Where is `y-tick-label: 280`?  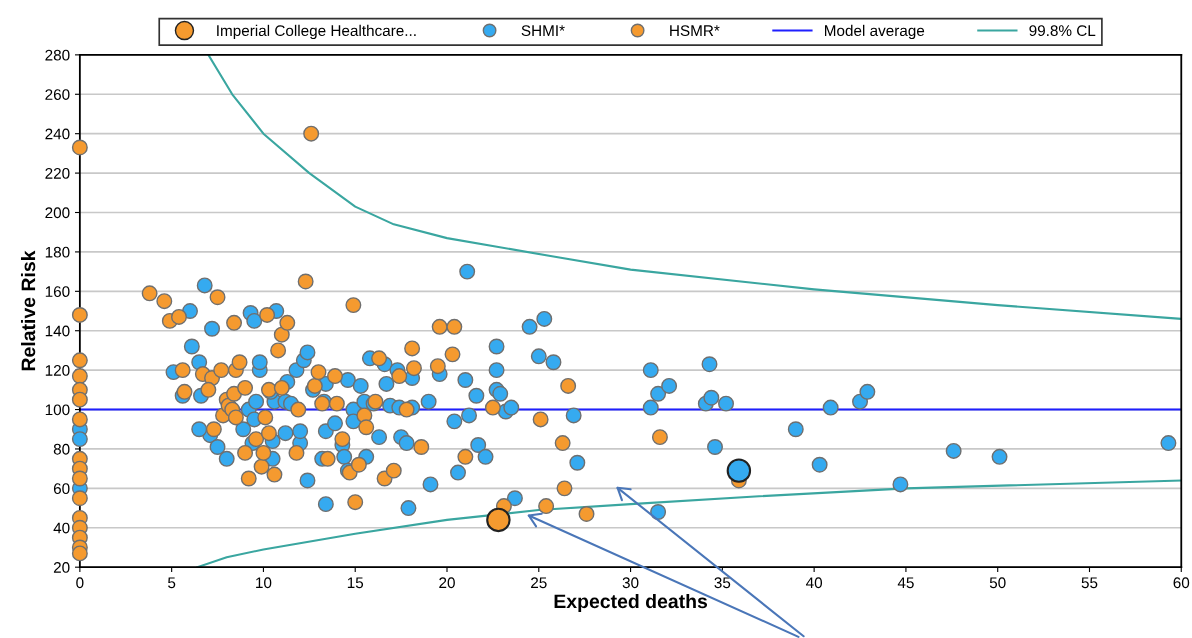
y-tick-label: 280 is located at coordinates (57, 55).